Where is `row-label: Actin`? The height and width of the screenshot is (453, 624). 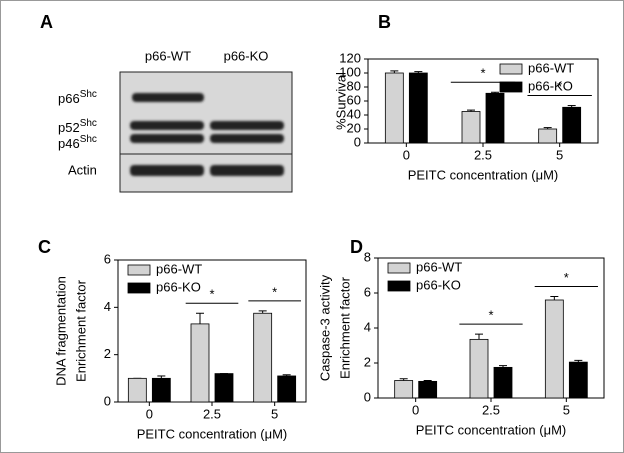 row-label: Actin is located at coordinates (82, 169).